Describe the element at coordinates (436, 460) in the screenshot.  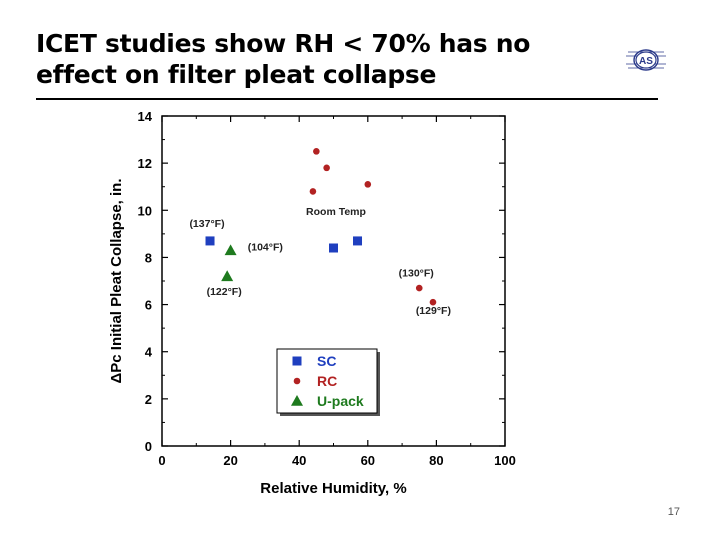
I see `x-tick-label: 80` at that location.